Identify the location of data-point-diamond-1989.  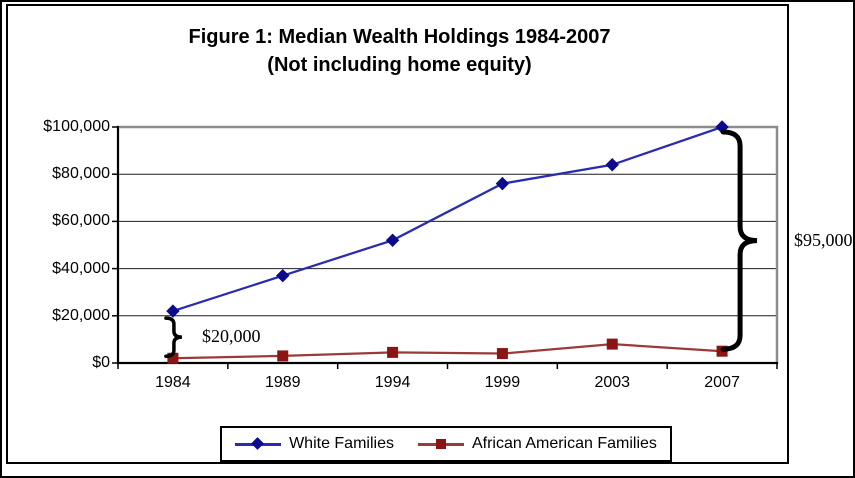
(283, 275).